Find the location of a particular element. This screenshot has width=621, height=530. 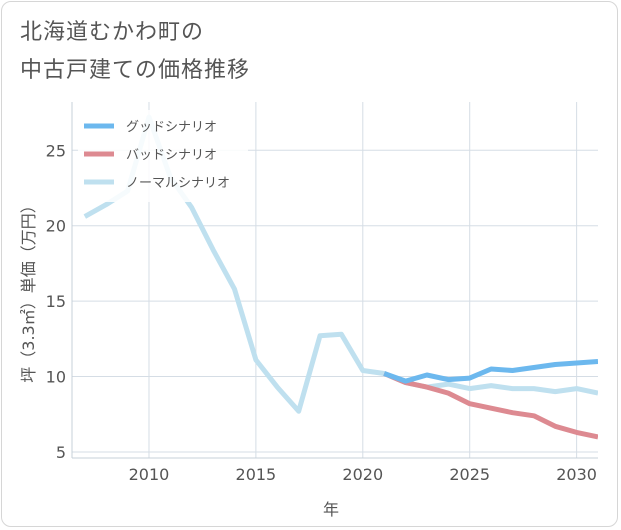

legend-label: グッドシナリオ is located at coordinates (171, 127).